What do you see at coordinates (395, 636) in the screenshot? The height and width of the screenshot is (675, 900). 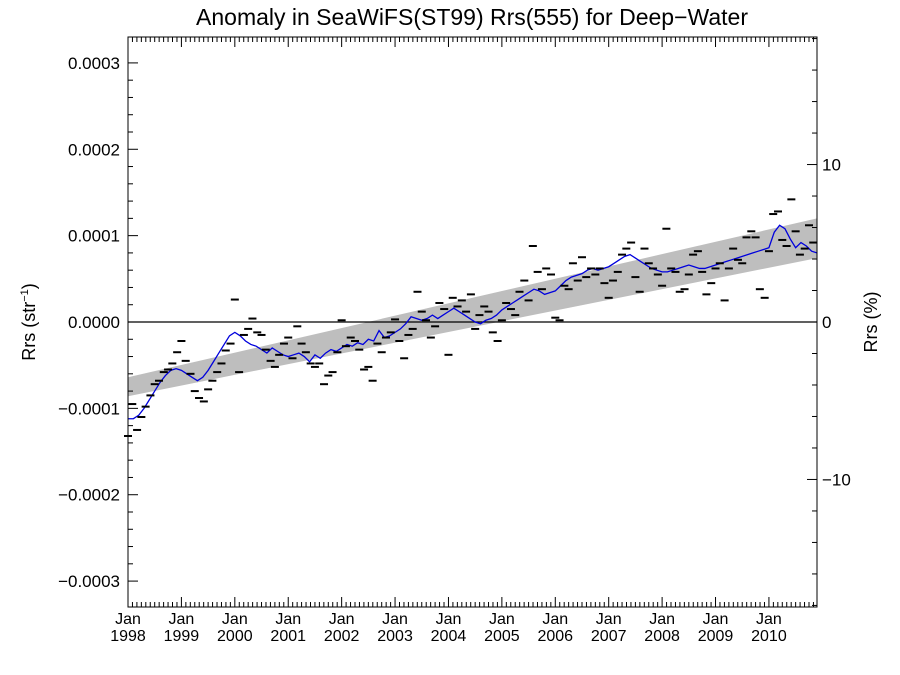 I see `x-tick-year-label: 2003` at bounding box center [395, 636].